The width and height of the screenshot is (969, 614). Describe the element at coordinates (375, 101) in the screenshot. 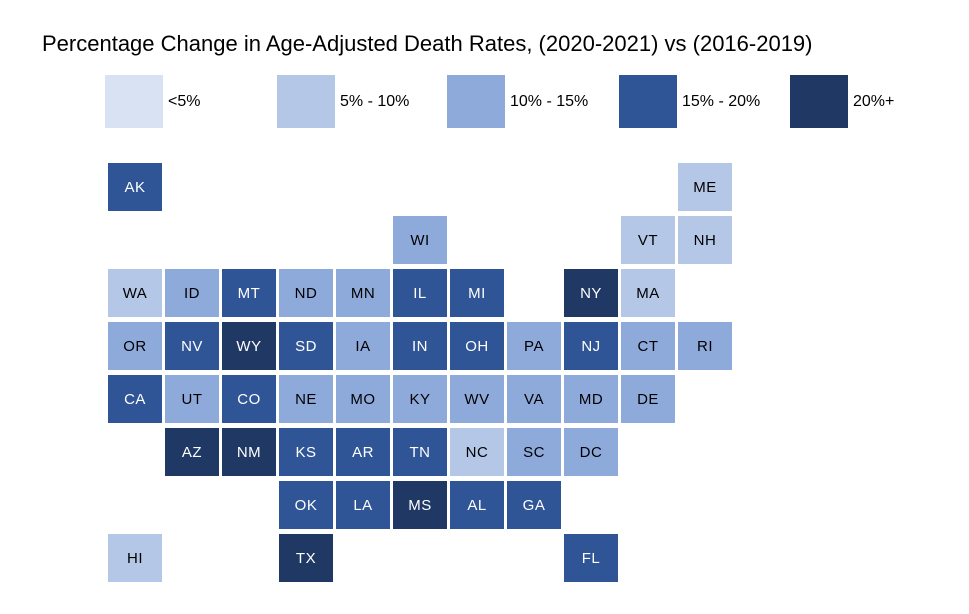

I see `legend-label: 5% - 10%` at that location.